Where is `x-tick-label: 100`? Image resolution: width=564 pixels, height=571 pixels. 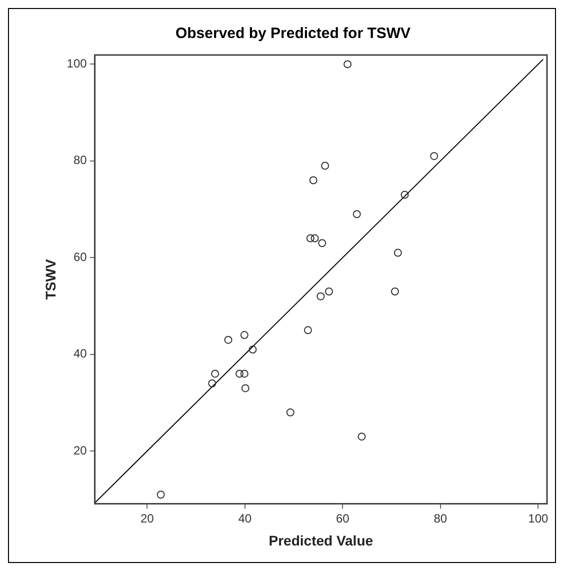
x-tick-label: 100 is located at coordinates (538, 518).